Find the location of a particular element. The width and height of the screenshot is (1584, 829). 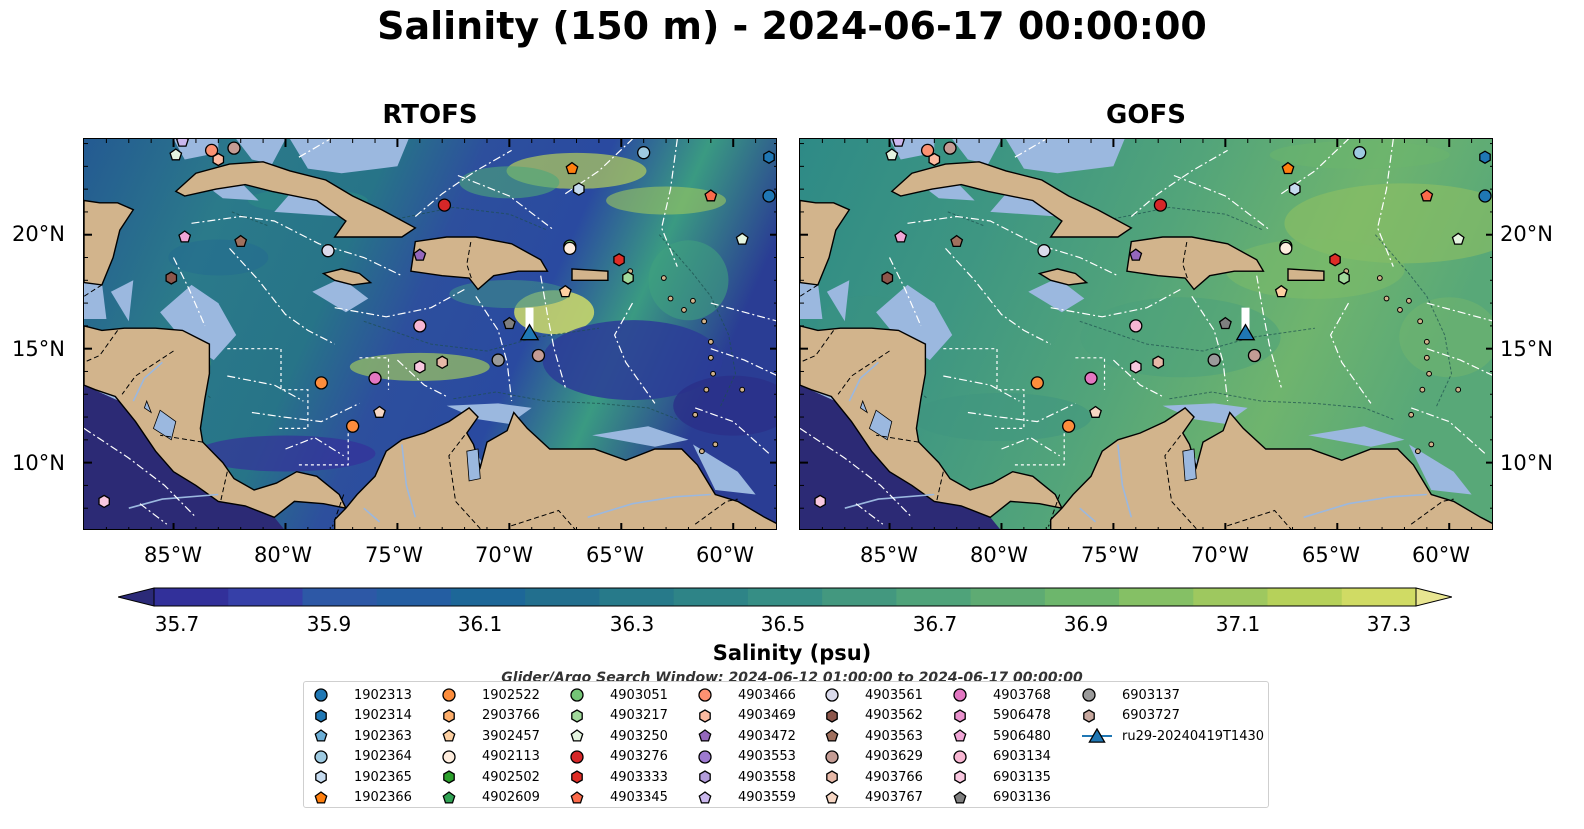

legend-label: 4903561 is located at coordinates (894, 695).